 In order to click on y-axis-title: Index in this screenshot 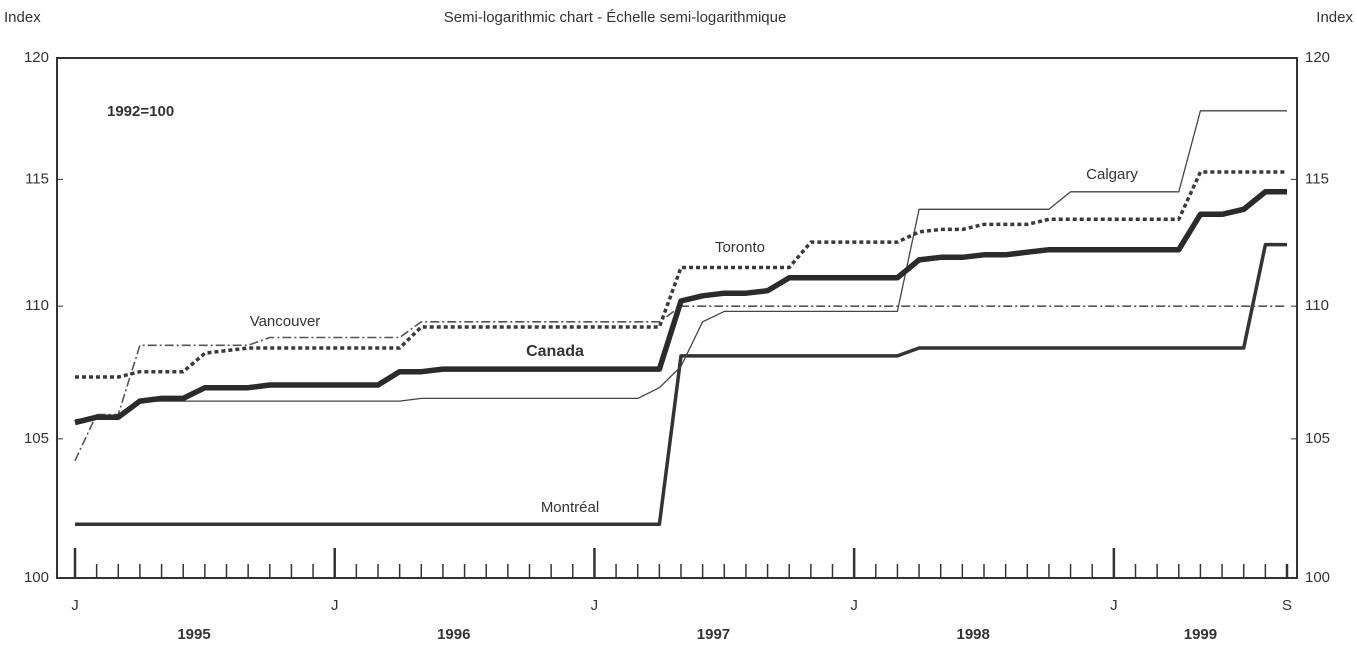, I will do `click(22, 17)`.